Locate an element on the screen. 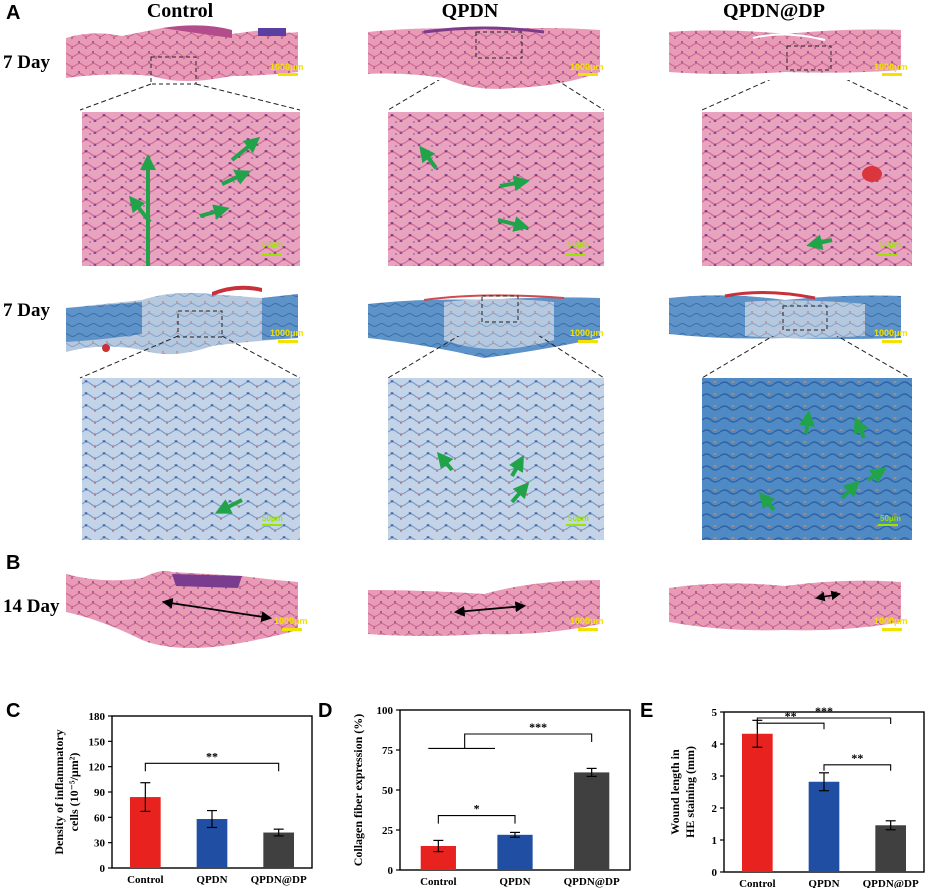  masson-zoom-qpdn-dp-7day is located at coordinates (807, 459).